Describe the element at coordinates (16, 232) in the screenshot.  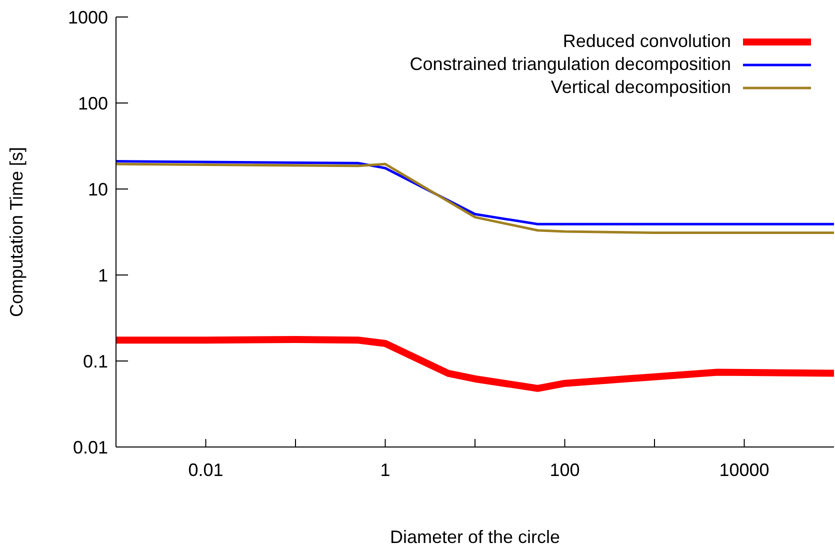
I see `y-axis-title: Computation Time [s]` at that location.